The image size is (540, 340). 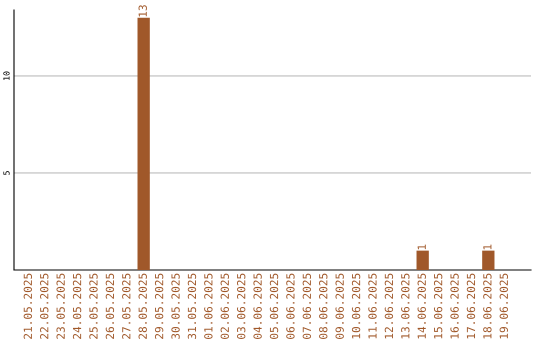 I want to click on x-tick-label: 19.06.2025, so click(x=504, y=306).